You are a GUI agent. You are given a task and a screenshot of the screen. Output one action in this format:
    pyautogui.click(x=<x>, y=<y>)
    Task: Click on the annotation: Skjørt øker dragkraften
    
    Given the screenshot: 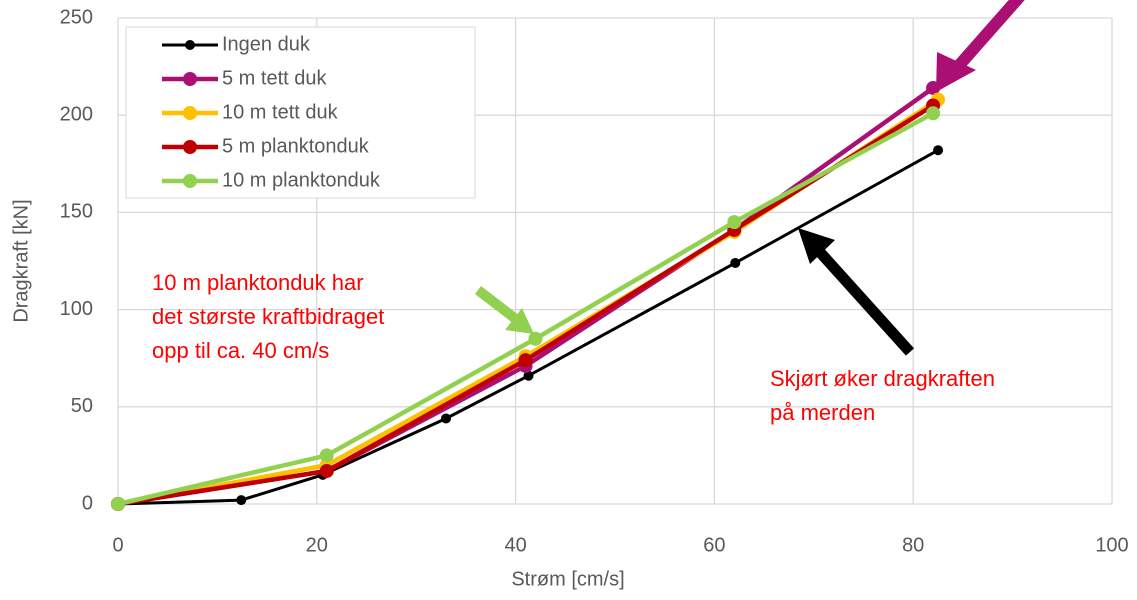 What is the action you would take?
    pyautogui.click(x=882, y=378)
    